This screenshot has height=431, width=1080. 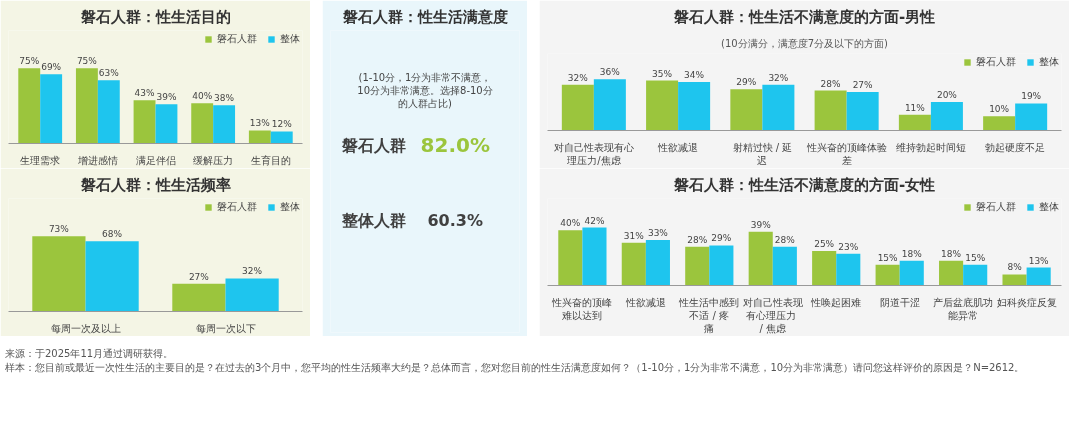 I want to click on data-label: 19%, so click(x=1031, y=96).